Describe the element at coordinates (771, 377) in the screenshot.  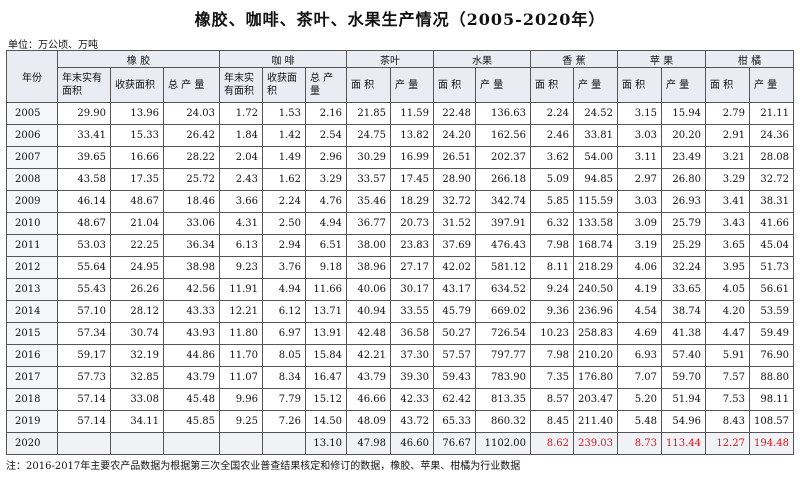
I see `value-cell: 88.80` at that location.